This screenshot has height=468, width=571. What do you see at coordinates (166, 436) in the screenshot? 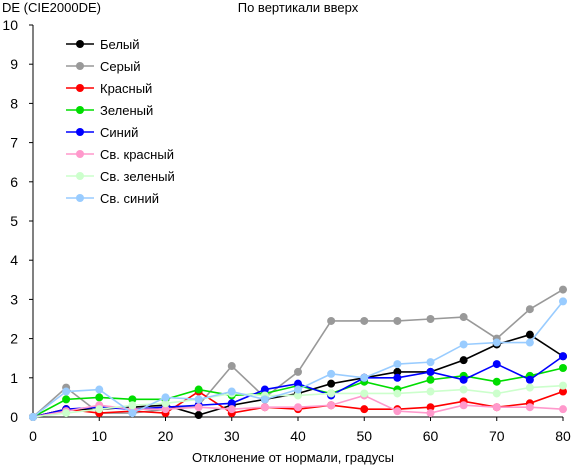
I see `x-tick-label: 20` at bounding box center [166, 436].